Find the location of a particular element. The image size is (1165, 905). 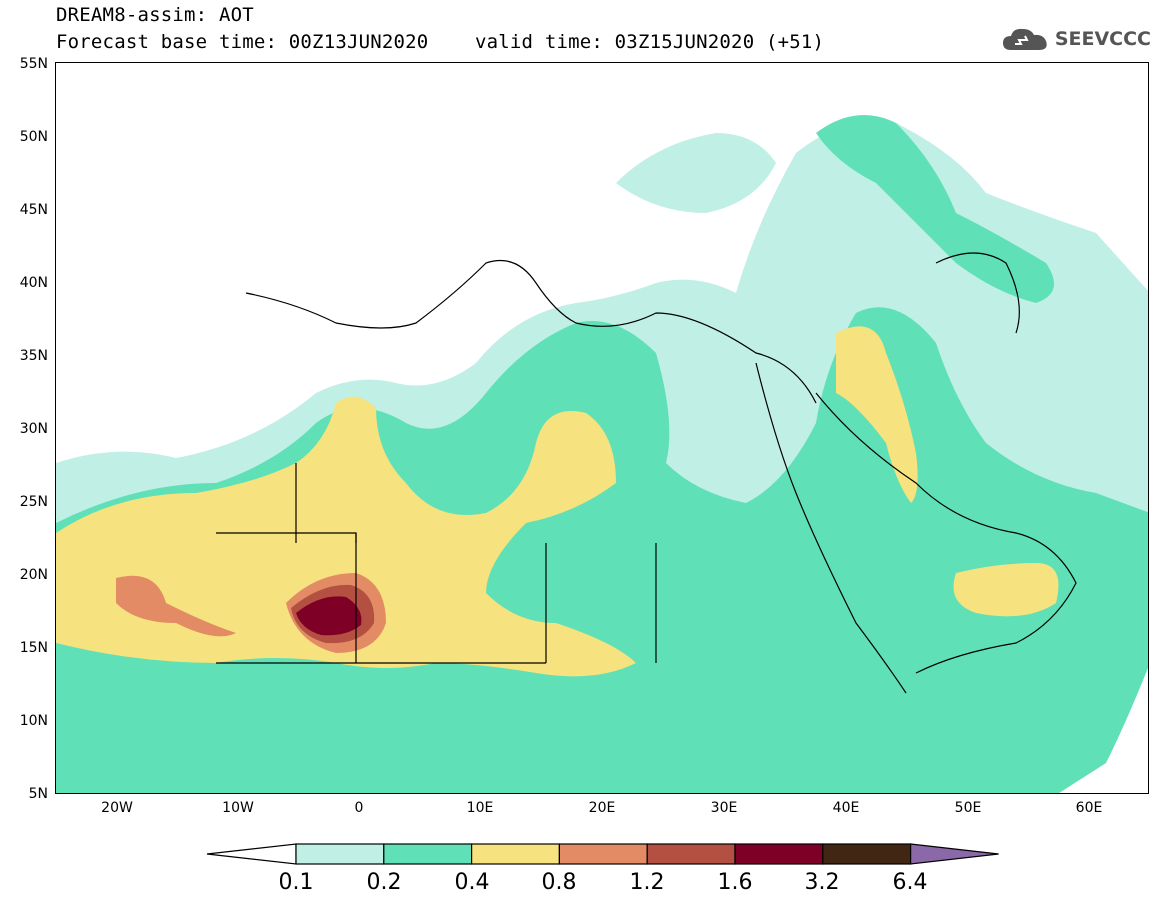

colorbar-label-1.2: 1.2 is located at coordinates (647, 882).